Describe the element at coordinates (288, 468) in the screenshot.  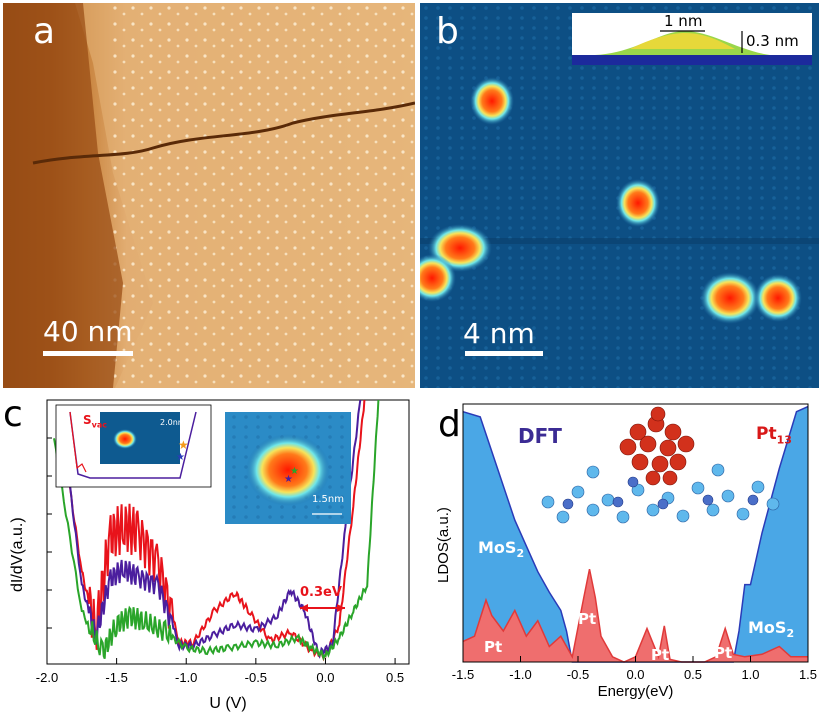
I see `stm-inset: ★ ★` at that location.